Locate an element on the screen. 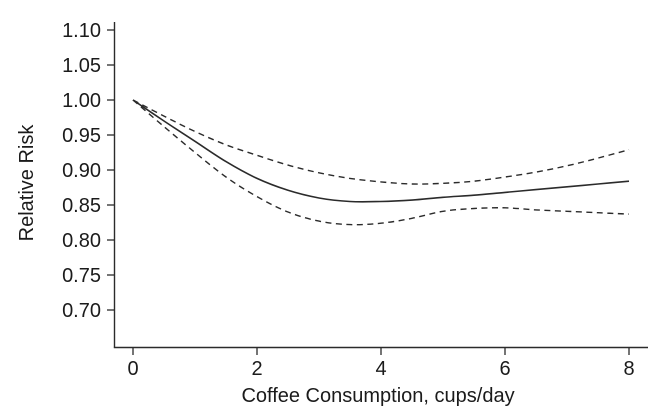 The image size is (670, 418). x-tick-label: 6 is located at coordinates (504, 369).